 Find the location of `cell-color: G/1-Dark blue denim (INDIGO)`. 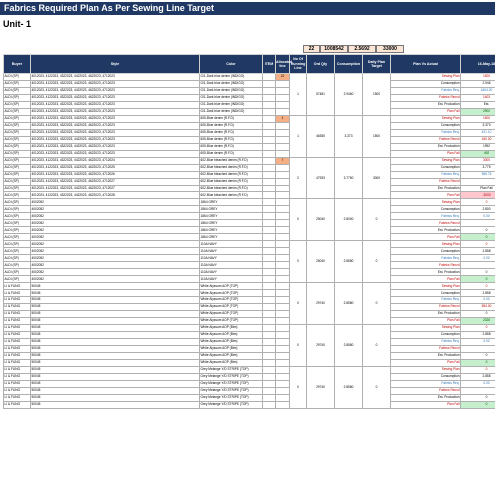

cell-color: G/1-Dark blue denim (INDIGO) is located at coordinates (231, 90).